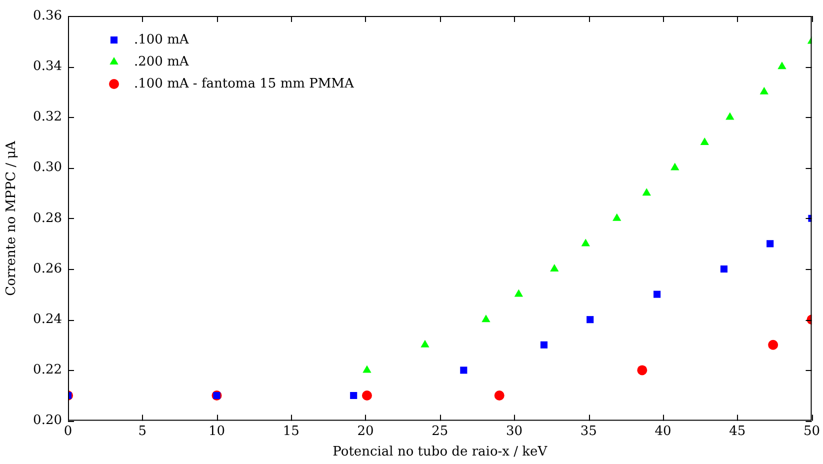 This screenshot has height=464, width=823. Describe the element at coordinates (47, 117) in the screenshot. I see `y-tick-label: 0.32` at that location.